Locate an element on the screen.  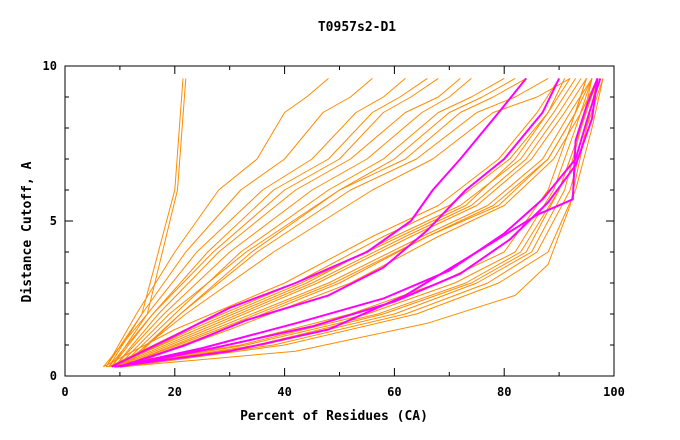
y-tick-label: 10 is located at coordinates (50, 66).